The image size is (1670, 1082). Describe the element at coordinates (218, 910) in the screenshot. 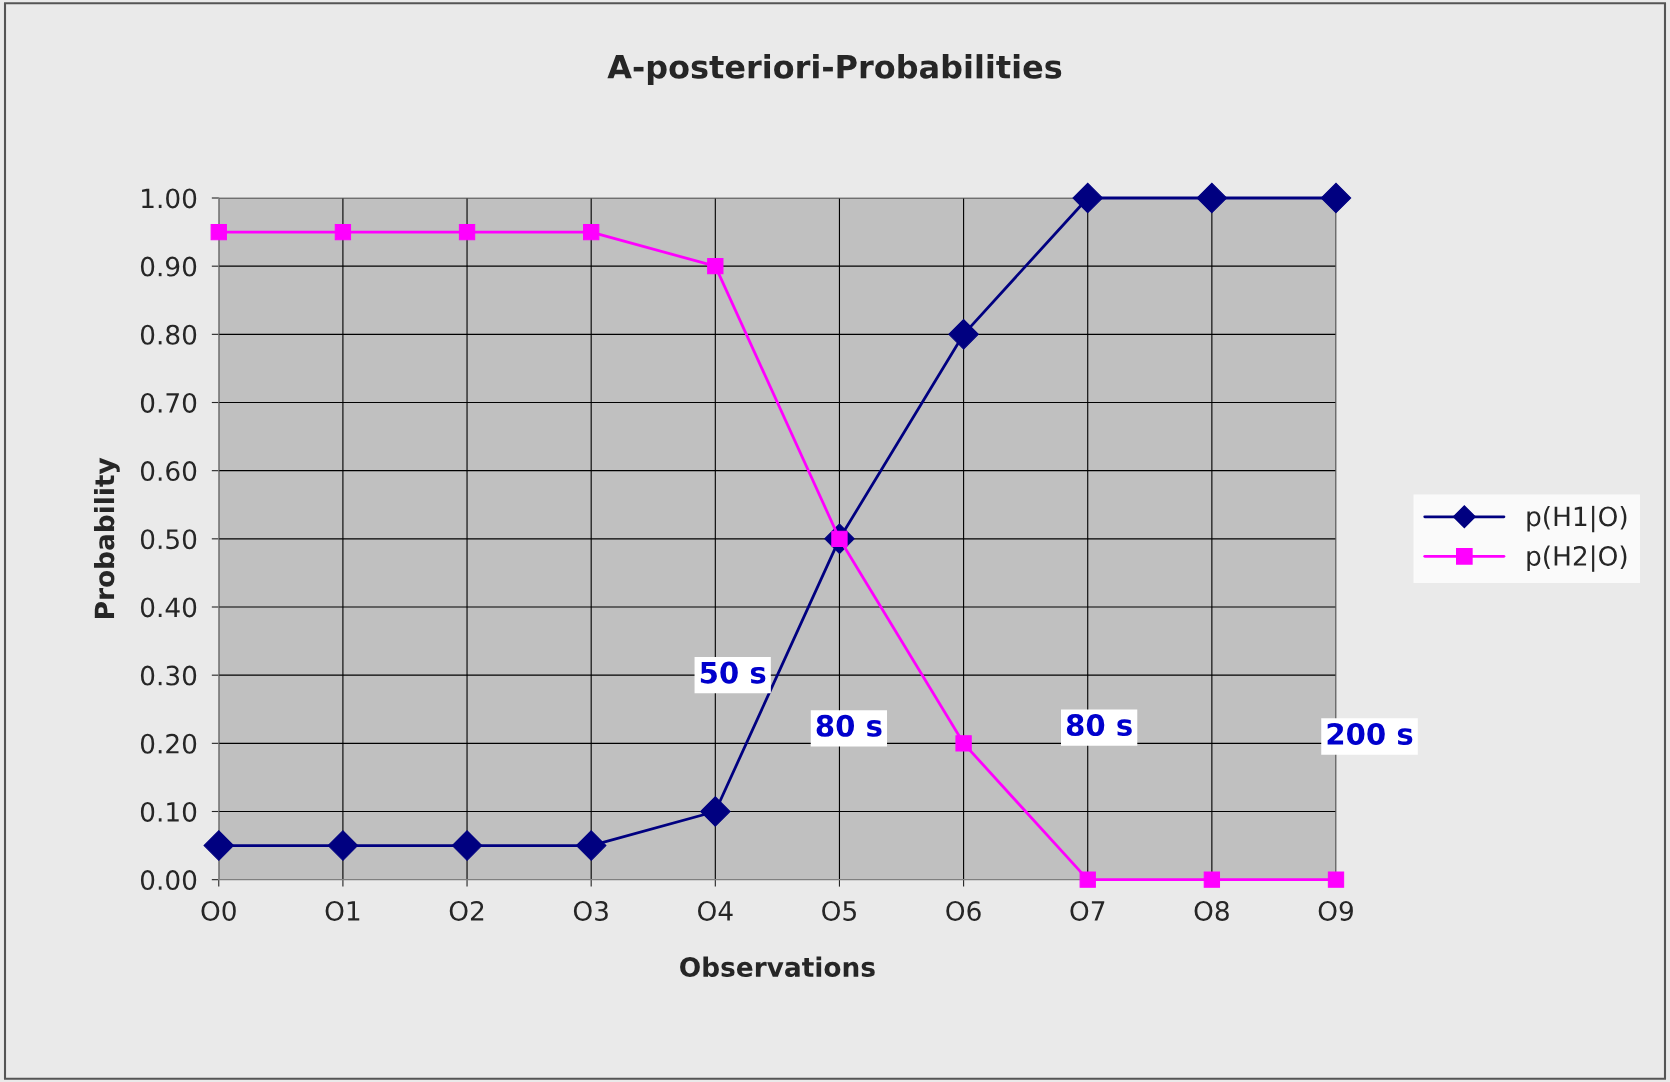

I see `x-tick-label: O0` at that location.